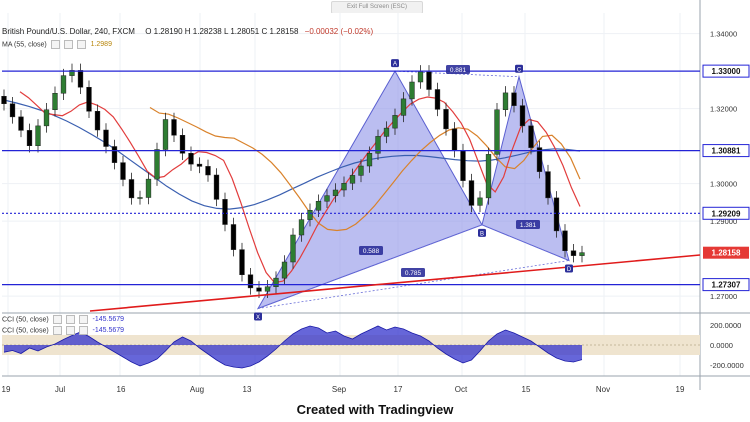  What do you see at coordinates (247, 389) in the screenshot?
I see `time-tick-label: 13` at bounding box center [247, 389].